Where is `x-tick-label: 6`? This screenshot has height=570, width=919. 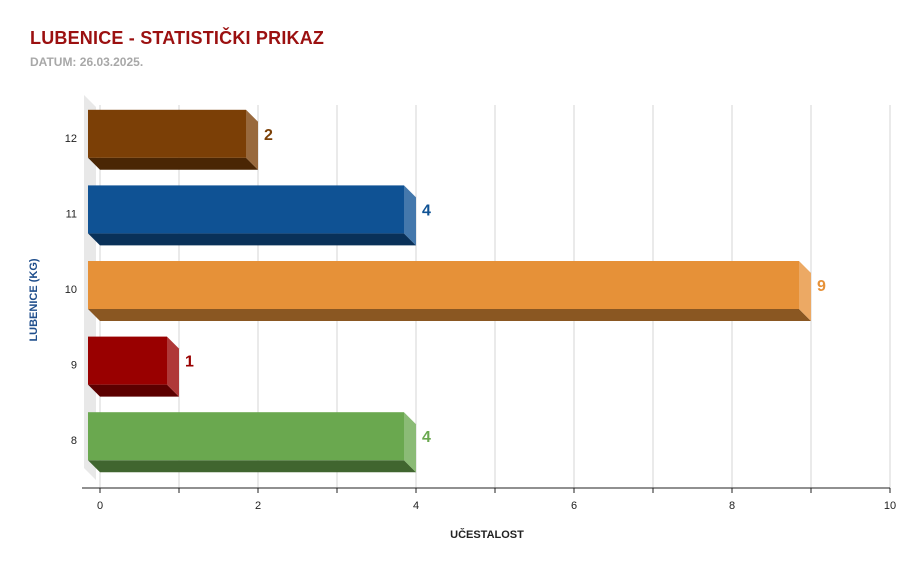
x-tick-label: 6 is located at coordinates (574, 506).